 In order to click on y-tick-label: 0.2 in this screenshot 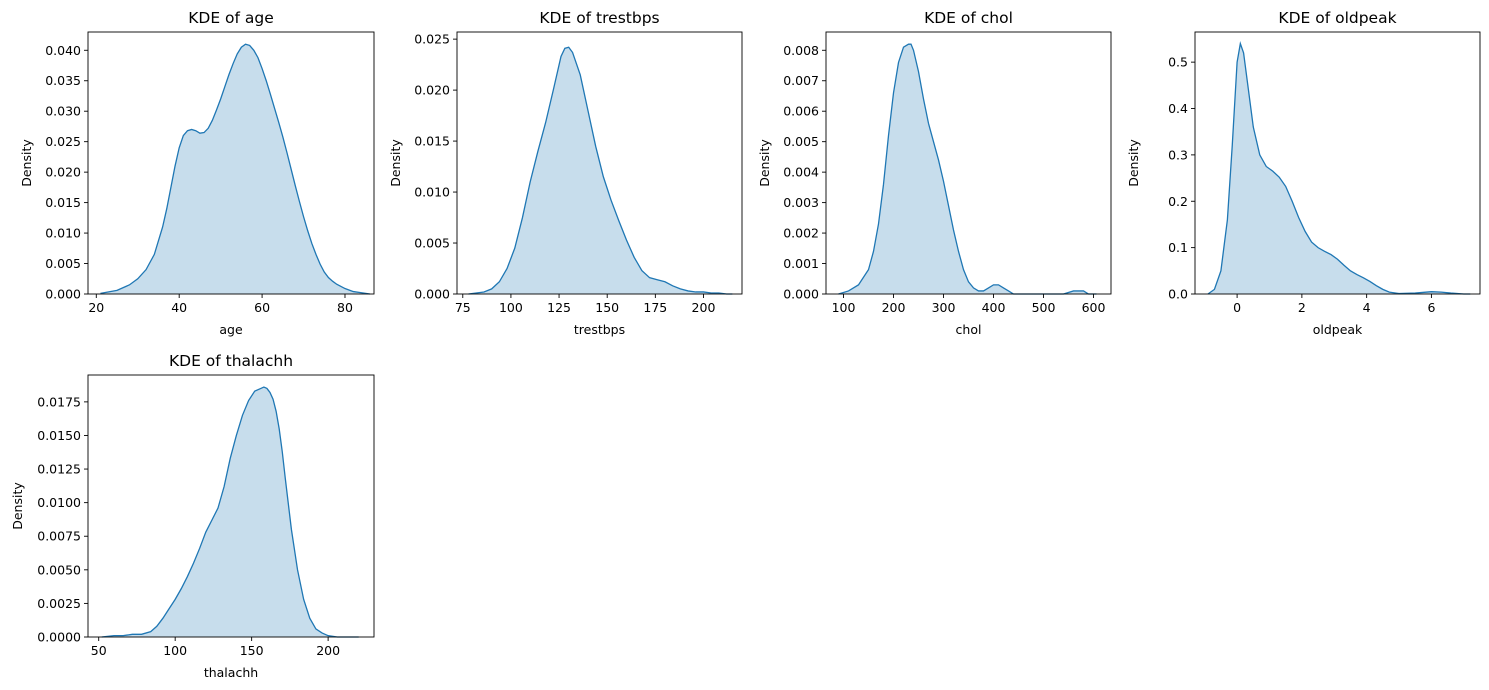, I will do `click(1178, 201)`.